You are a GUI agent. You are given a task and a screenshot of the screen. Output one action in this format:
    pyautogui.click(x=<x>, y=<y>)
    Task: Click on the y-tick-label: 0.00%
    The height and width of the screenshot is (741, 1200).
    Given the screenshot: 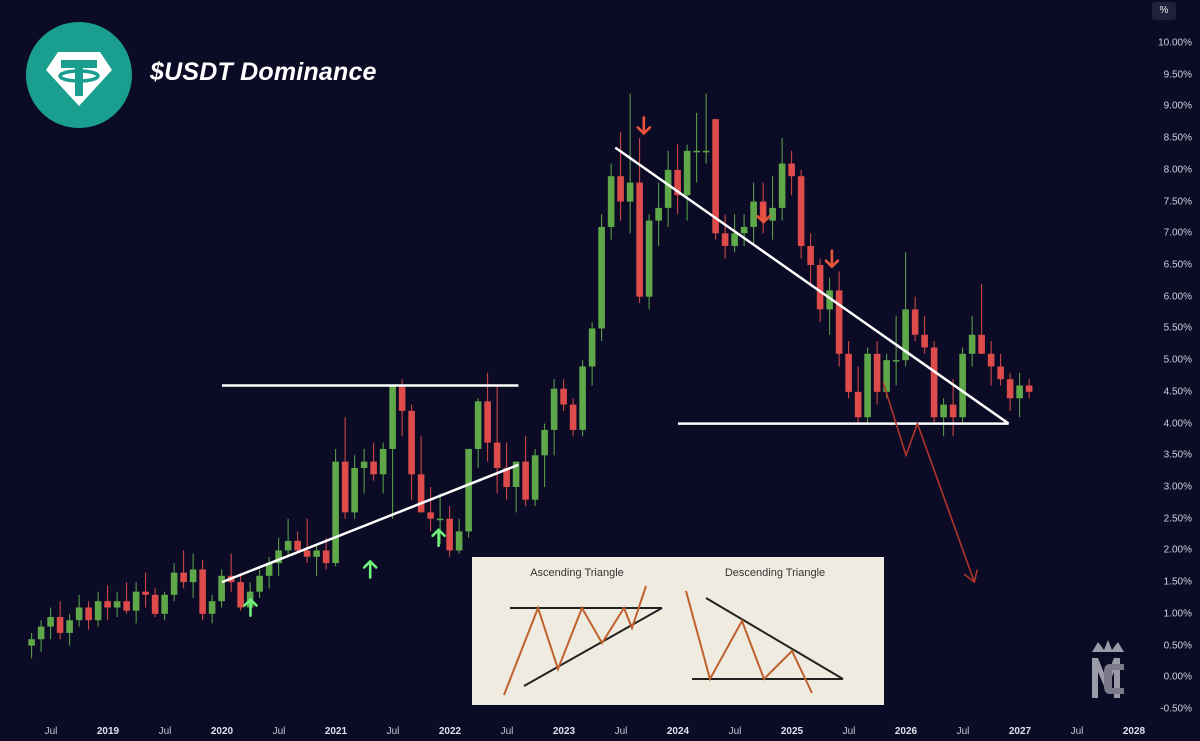 What is the action you would take?
    pyautogui.click(x=1177, y=677)
    